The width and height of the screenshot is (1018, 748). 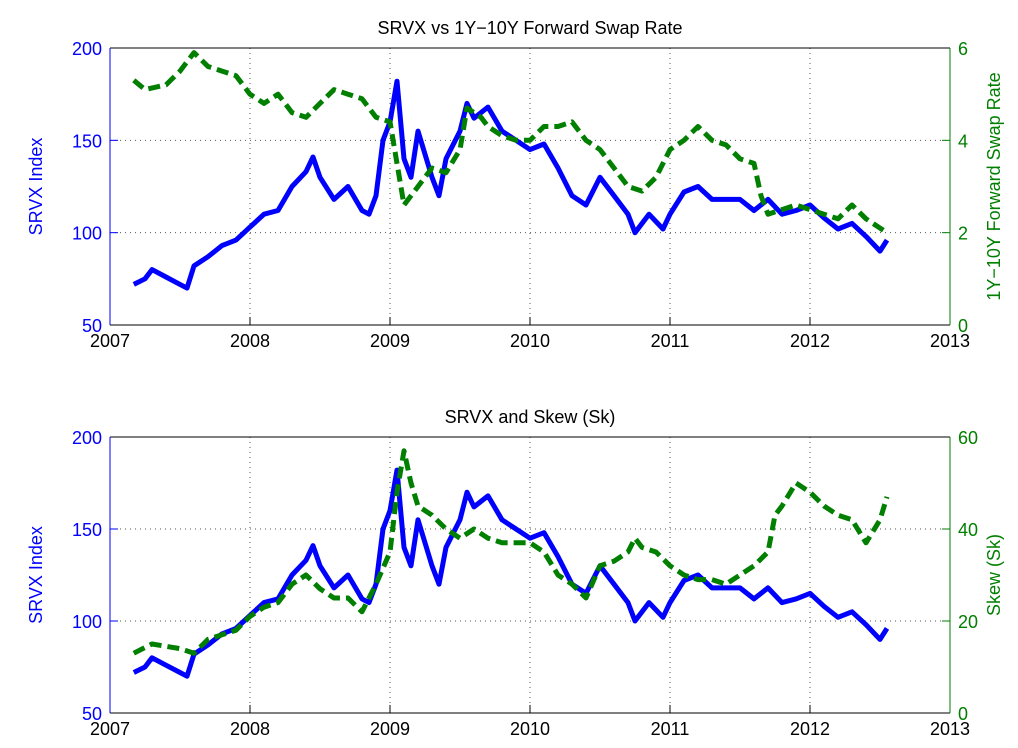 What do you see at coordinates (968, 530) in the screenshot?
I see `y2-tick-label: 40` at bounding box center [968, 530].